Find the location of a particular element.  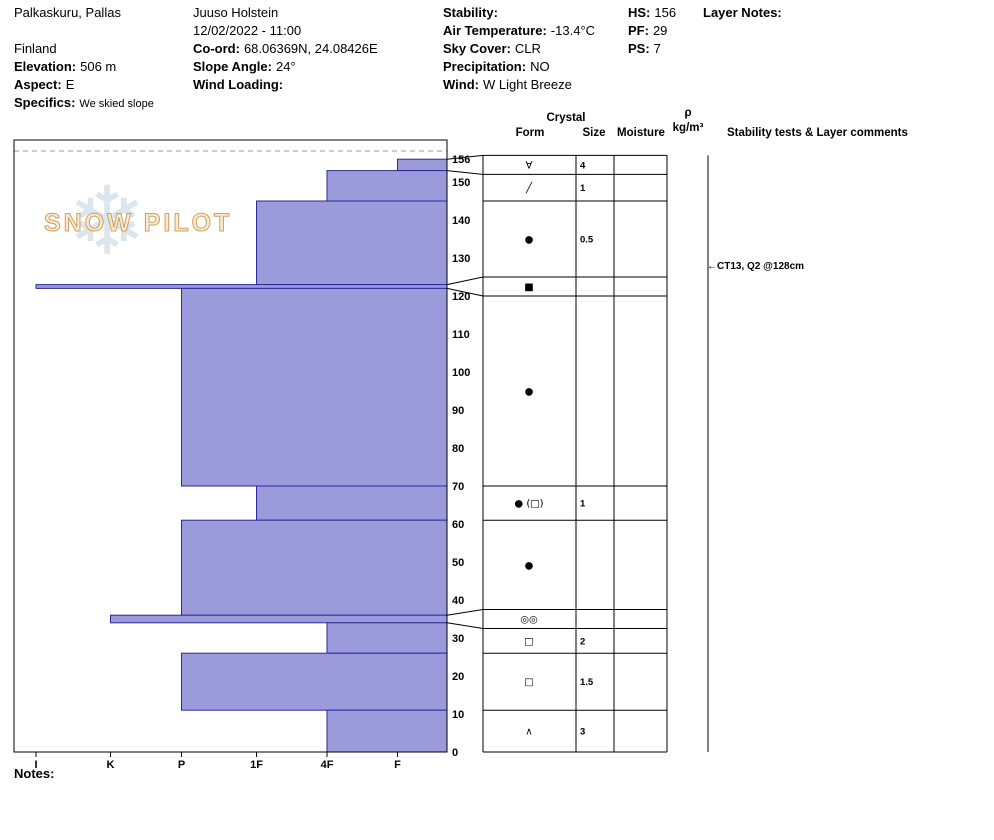

precip-row: Precipitation: NO is located at coordinates (496, 66).